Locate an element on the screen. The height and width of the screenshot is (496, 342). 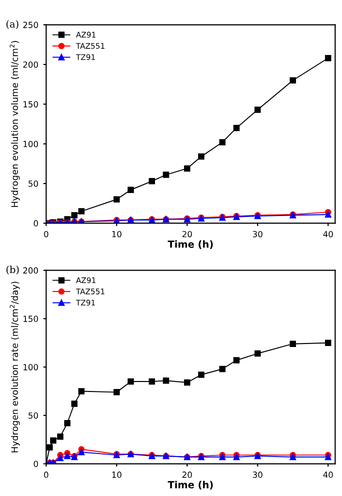
y-axis-title: Hydrogen evolution rate (ml/cm$^{2}$/day) is located at coordinates (15, 367).